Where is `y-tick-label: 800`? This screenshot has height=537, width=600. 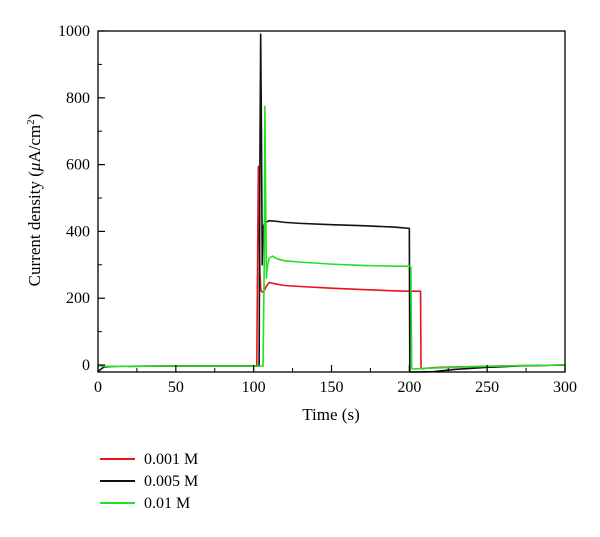 y-tick-label: 800 is located at coordinates (78, 98).